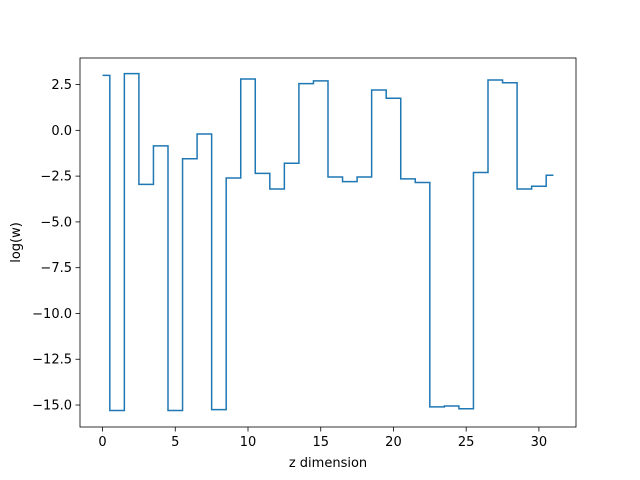 The image size is (640, 480). I want to click on x-tick-label: 15, so click(320, 442).